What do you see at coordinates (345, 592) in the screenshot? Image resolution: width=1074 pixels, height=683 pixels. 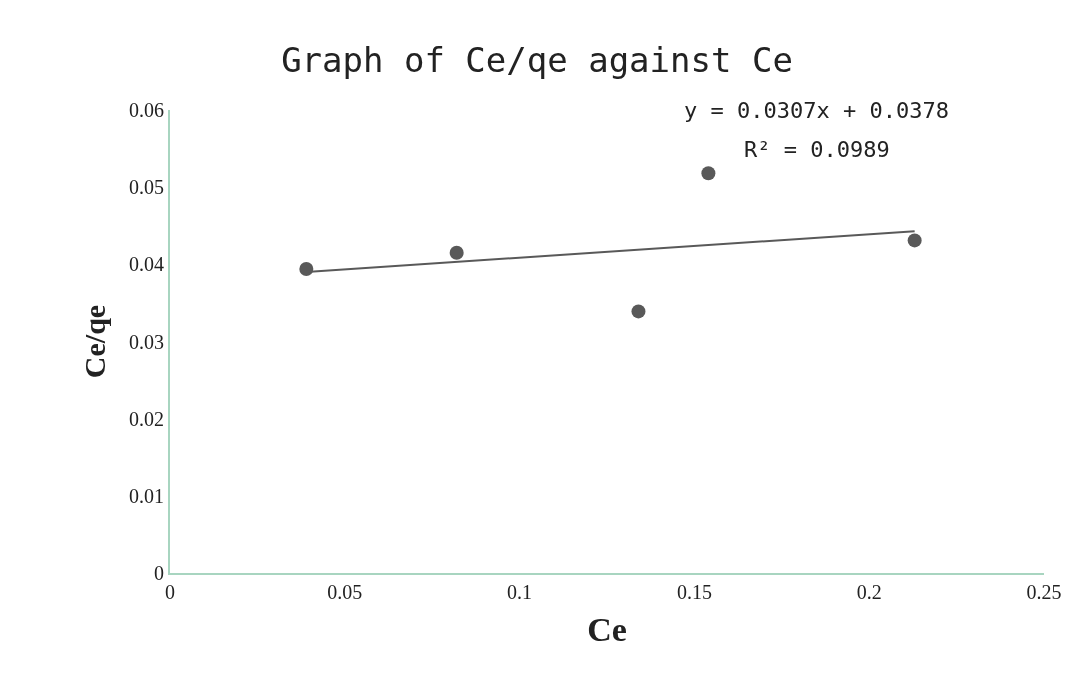 I see `x-tick-label: 0.05` at bounding box center [345, 592].